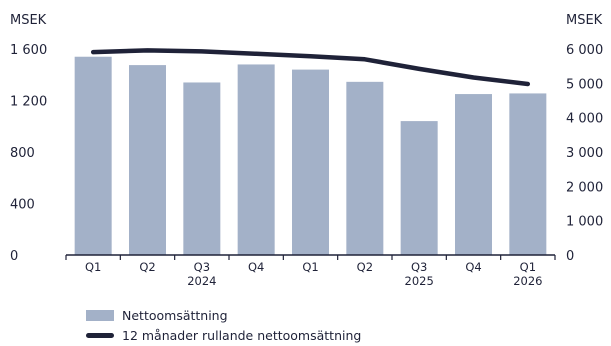  What do you see at coordinates (22, 153) in the screenshot?
I see `y-left-tick-label: 800` at bounding box center [22, 153].